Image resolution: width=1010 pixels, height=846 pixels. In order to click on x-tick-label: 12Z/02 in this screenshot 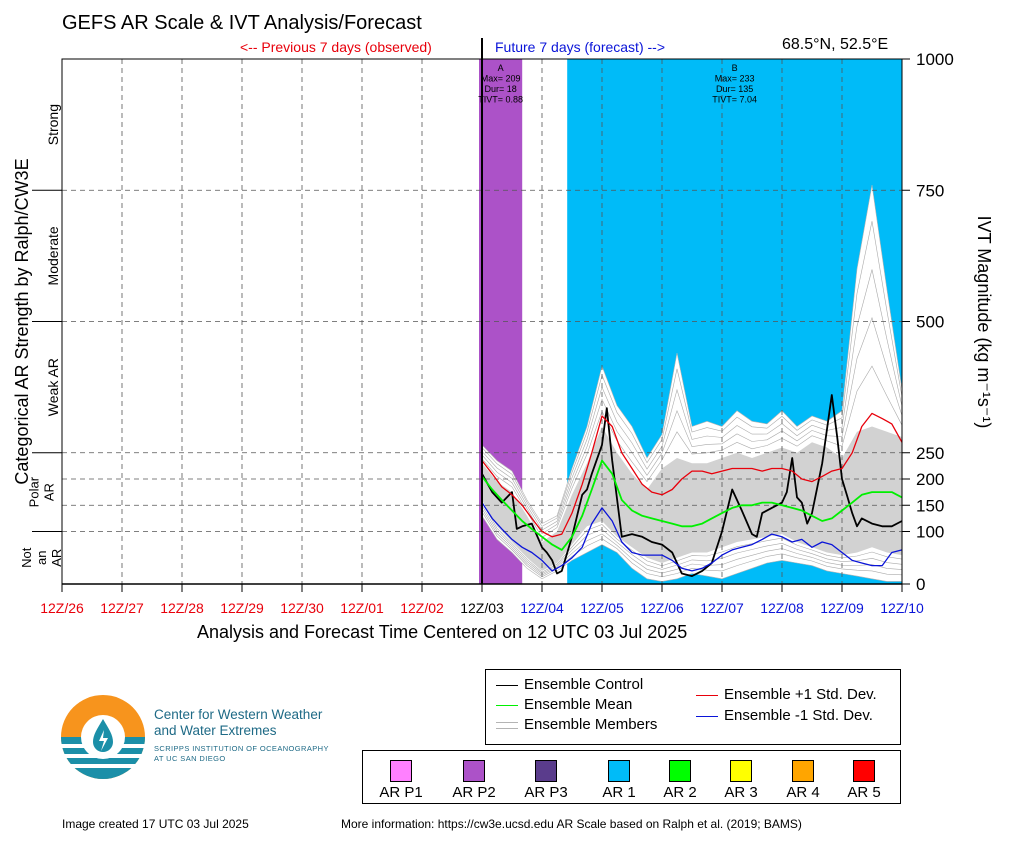, I will do `click(422, 608)`.